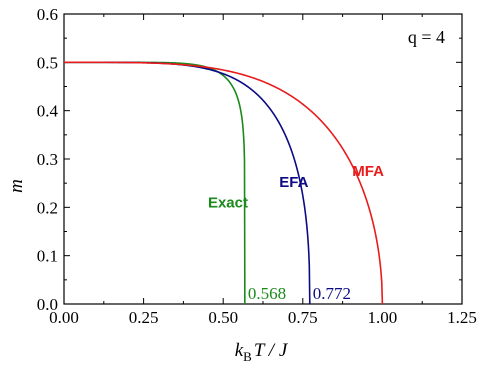 The height and width of the screenshot is (371, 485). I want to click on q-annotation: q = 4, so click(426, 37).